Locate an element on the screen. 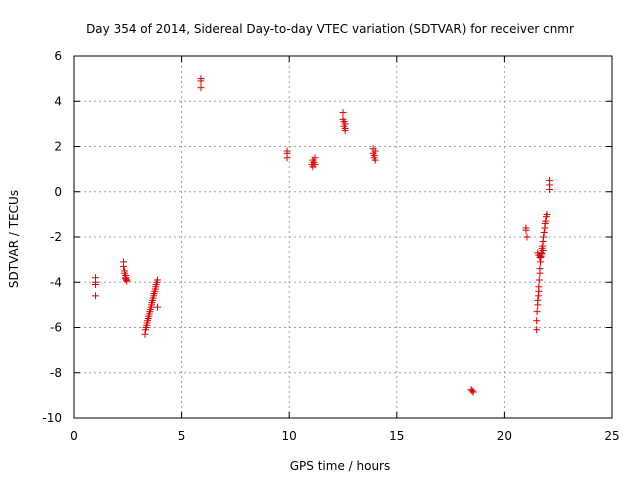  y-tick-label: 4 is located at coordinates (58, 101).